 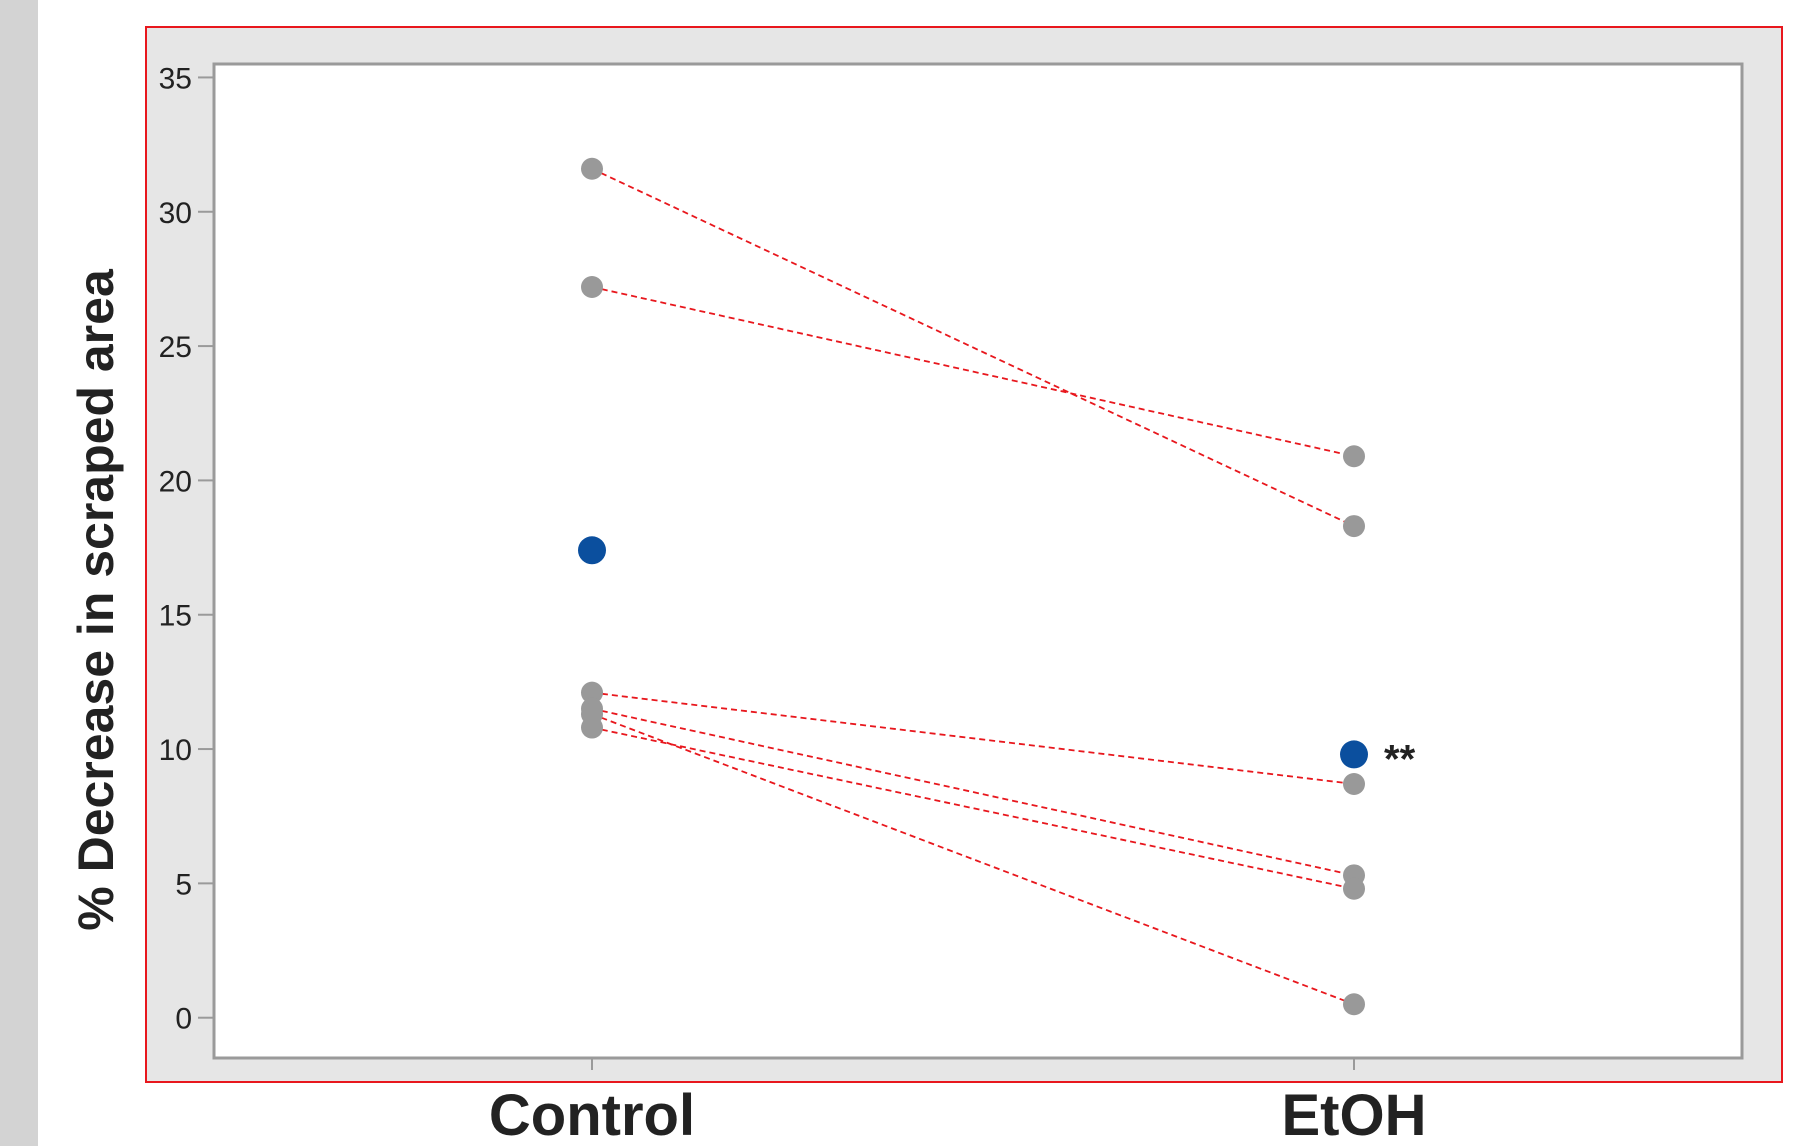 I want to click on y-tick-label: 30, so click(x=175, y=213).